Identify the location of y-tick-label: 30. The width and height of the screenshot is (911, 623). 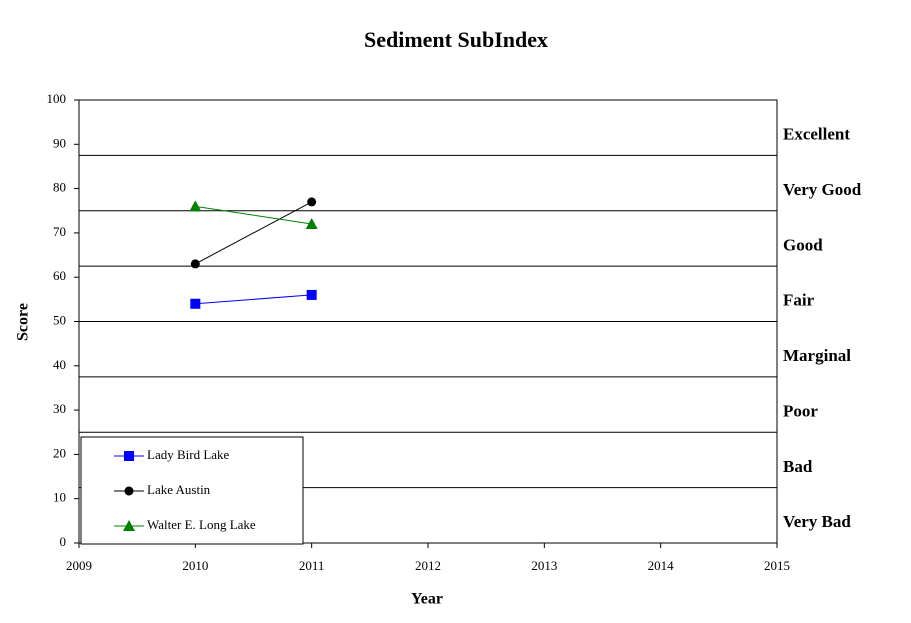
(59, 408).